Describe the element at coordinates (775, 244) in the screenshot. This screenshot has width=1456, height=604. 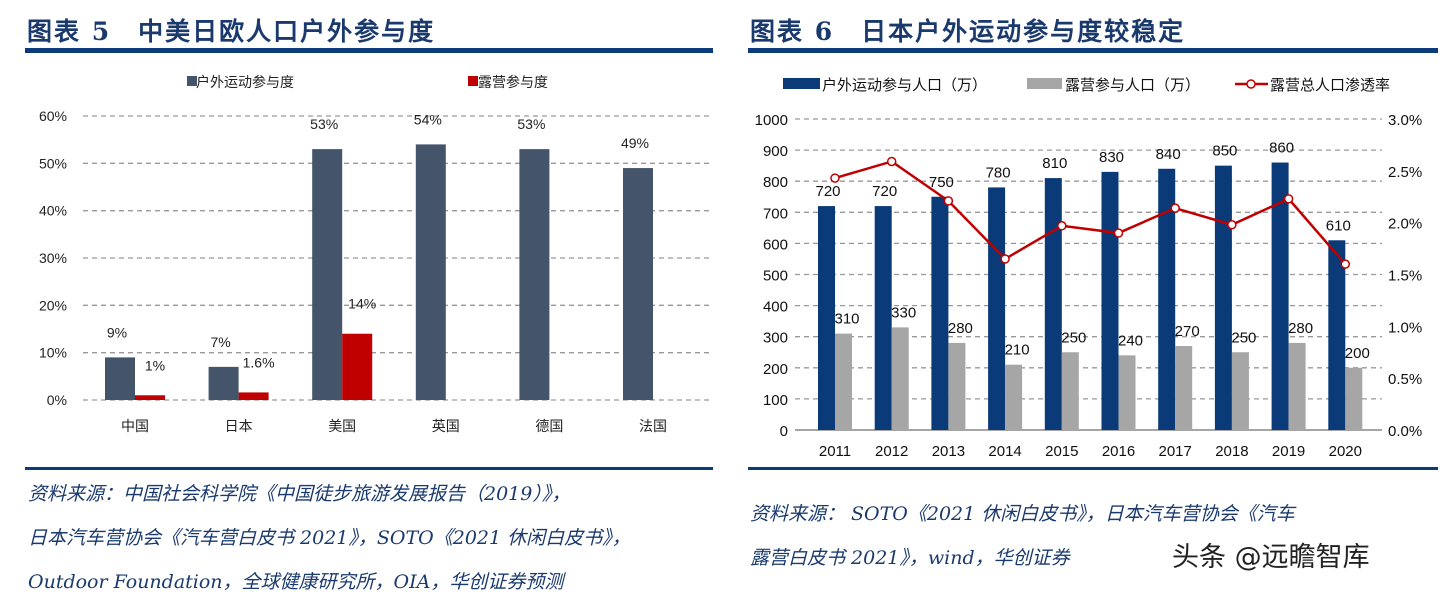
I see `y-tick-label: 600` at that location.